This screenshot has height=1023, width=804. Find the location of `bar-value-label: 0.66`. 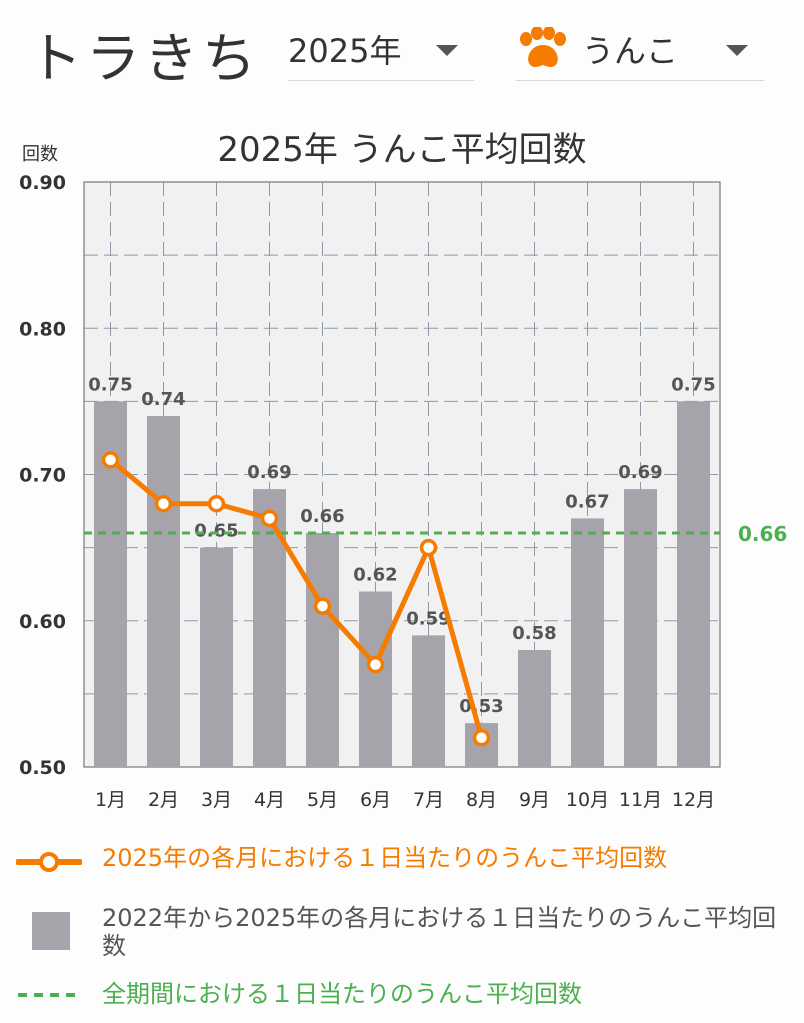

bar-value-label: 0.66 is located at coordinates (322, 516).